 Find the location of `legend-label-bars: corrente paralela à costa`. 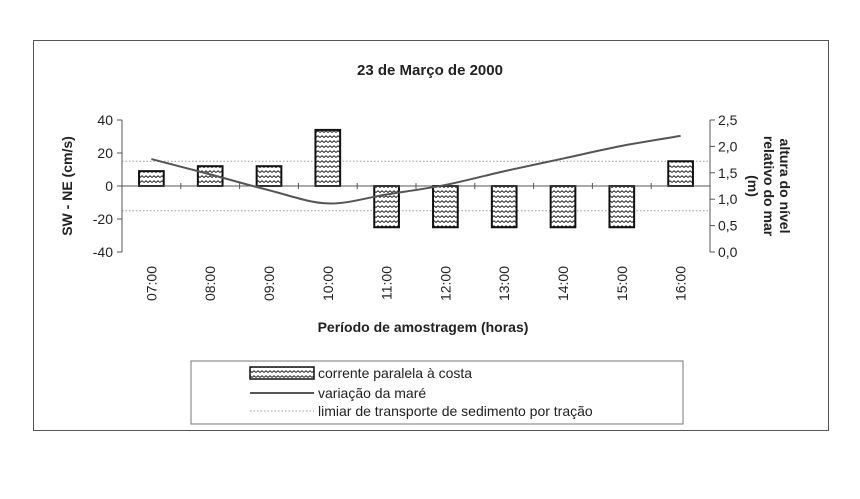

legend-label-bars: corrente paralela à costa is located at coordinates (395, 373).